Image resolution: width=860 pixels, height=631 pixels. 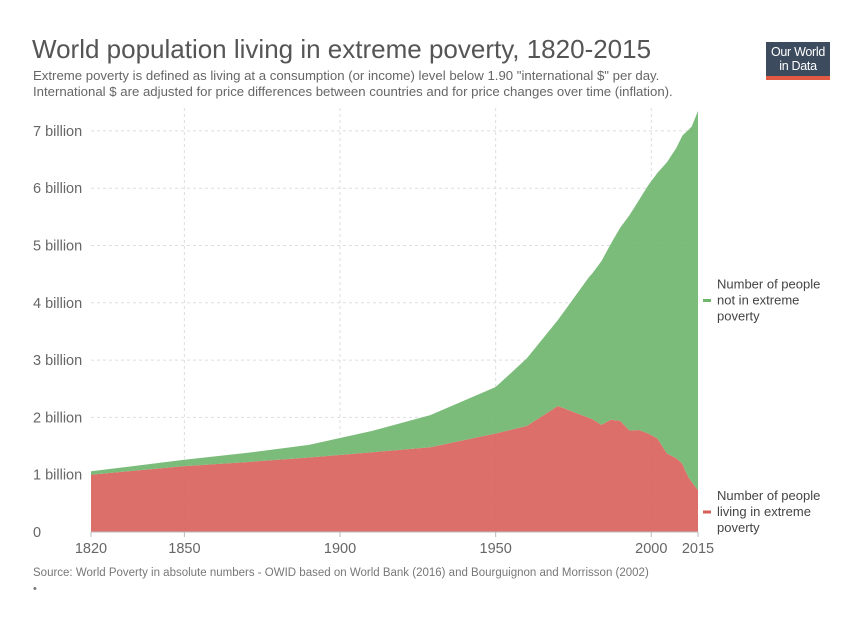 I want to click on x-tick-label: 1950, so click(x=496, y=549).